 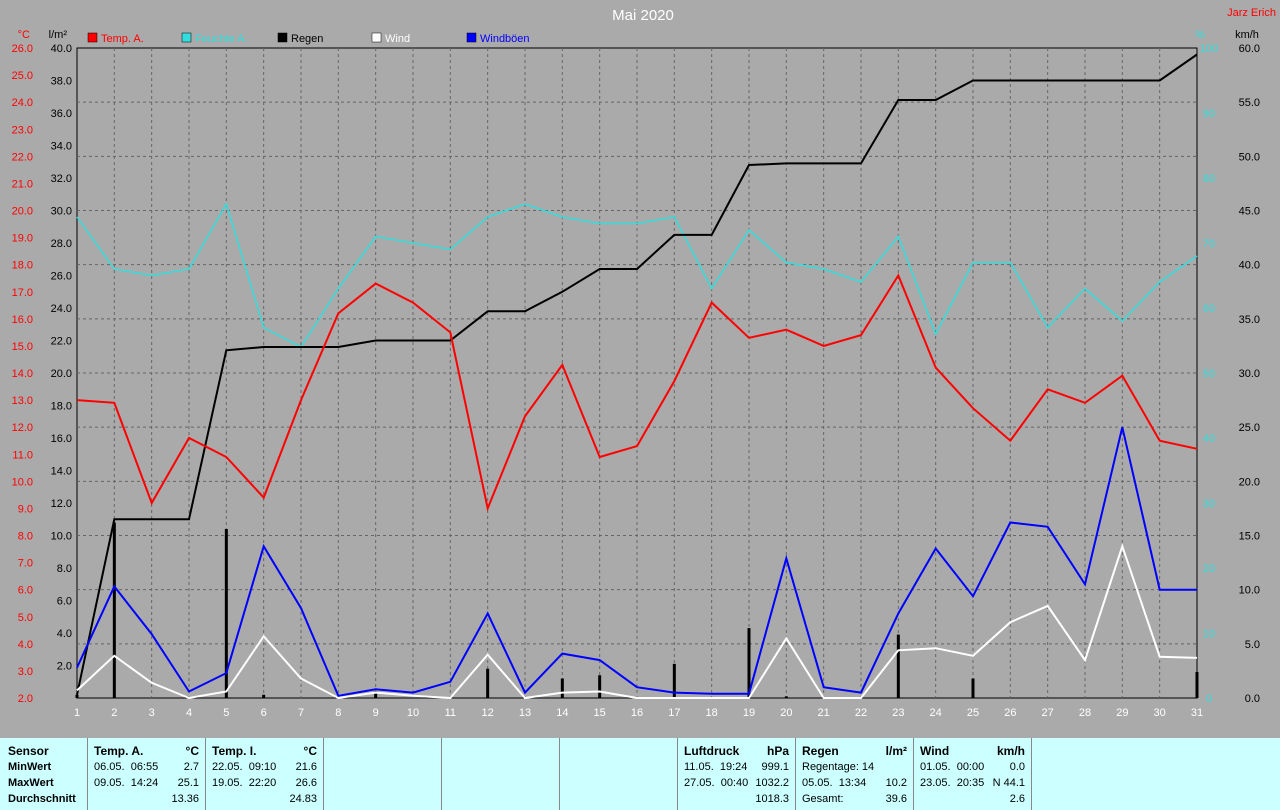 I want to click on rain-total-val: 39.6, so click(x=896, y=799).